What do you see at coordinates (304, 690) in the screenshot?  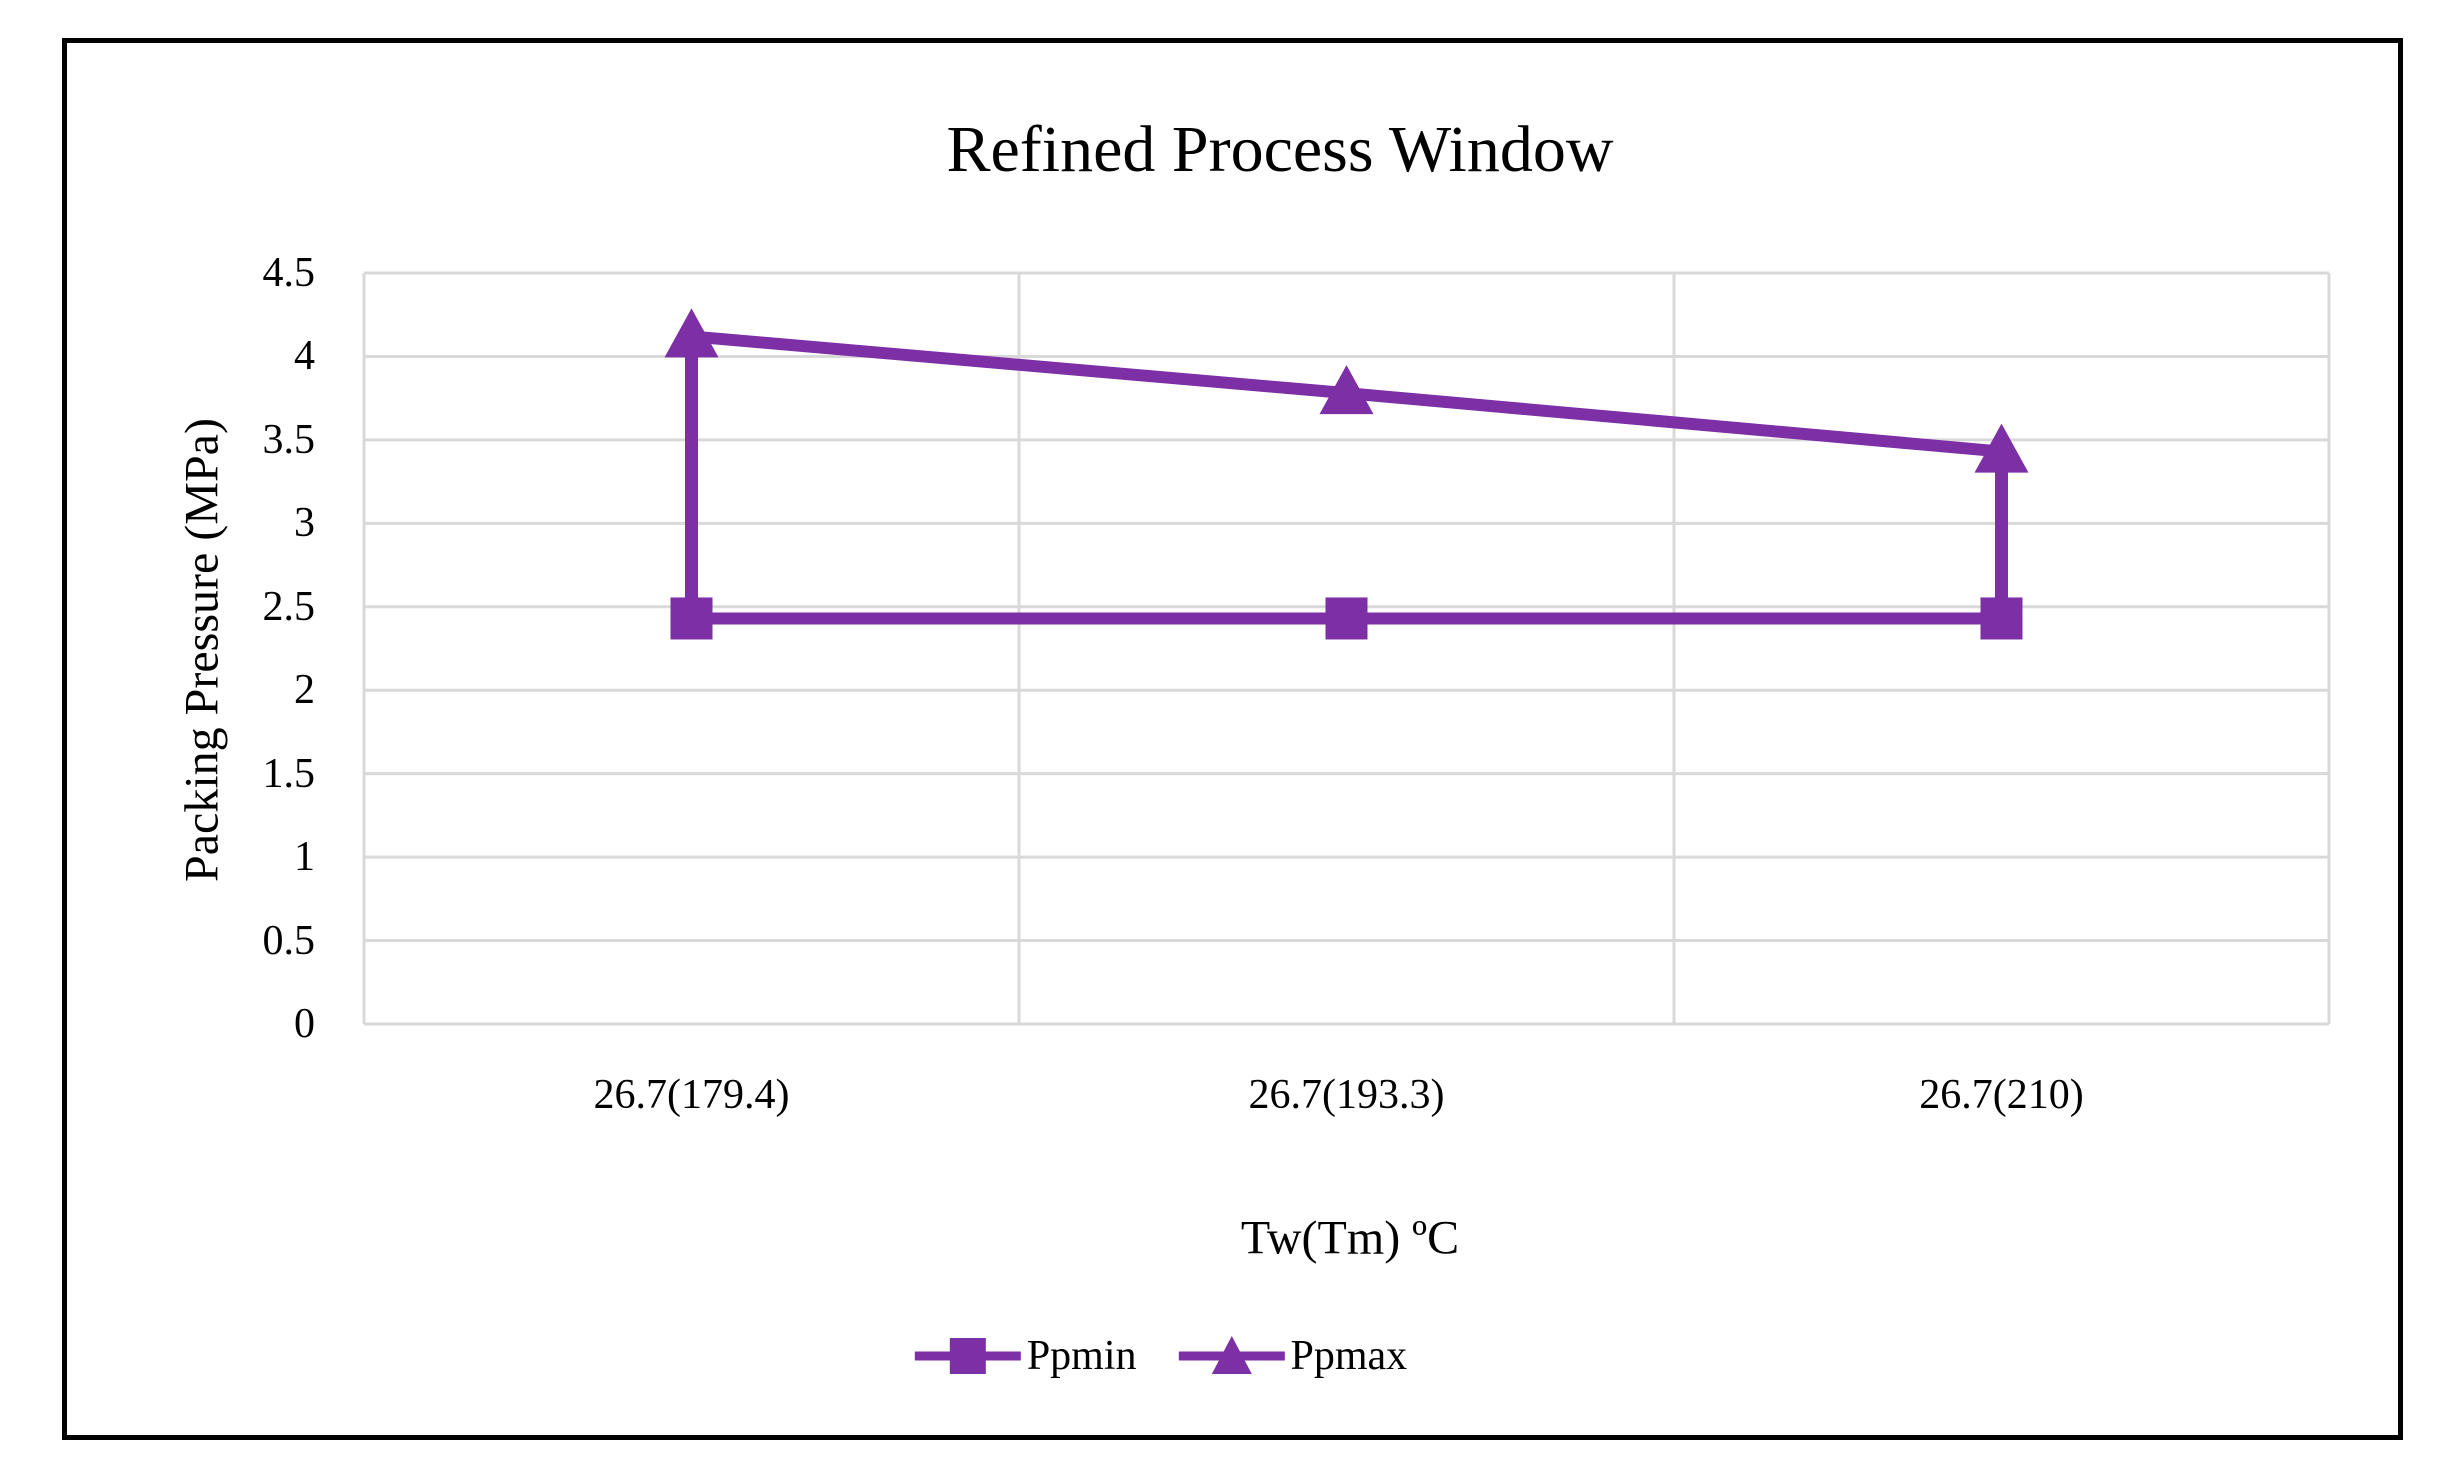 I see `y-tick-label-2: 2` at bounding box center [304, 690].